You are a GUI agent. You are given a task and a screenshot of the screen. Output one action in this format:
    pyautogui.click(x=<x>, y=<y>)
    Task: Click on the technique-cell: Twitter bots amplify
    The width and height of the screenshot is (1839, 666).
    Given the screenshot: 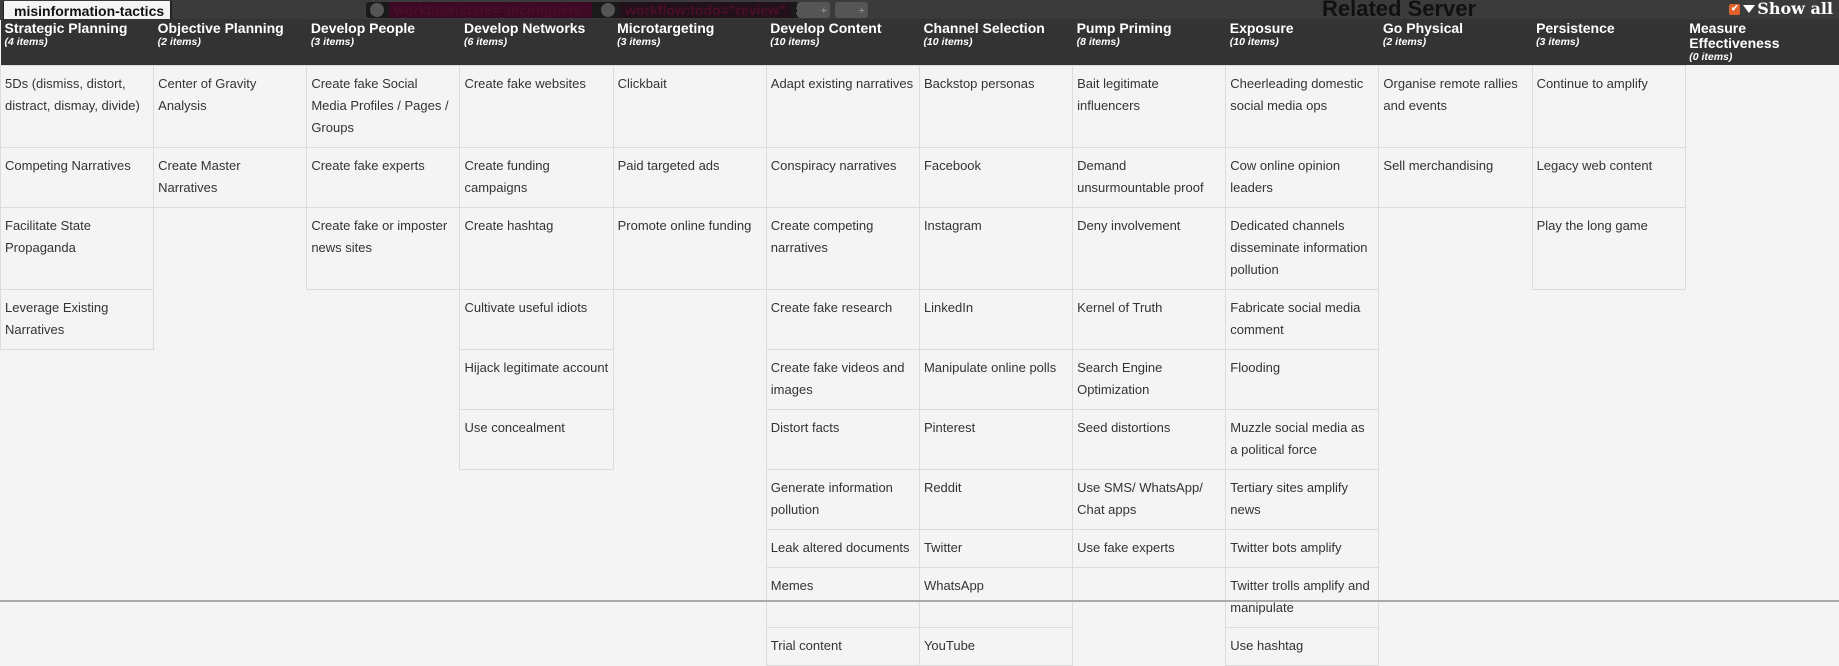 What is the action you would take?
    pyautogui.click(x=1302, y=548)
    